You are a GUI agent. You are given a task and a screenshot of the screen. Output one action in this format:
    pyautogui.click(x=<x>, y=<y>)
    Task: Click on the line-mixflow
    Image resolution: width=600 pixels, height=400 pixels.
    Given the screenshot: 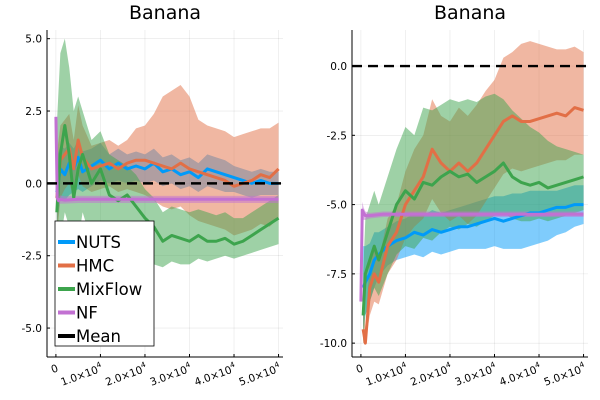 What is the action you would take?
    pyautogui.click(x=472, y=238)
    